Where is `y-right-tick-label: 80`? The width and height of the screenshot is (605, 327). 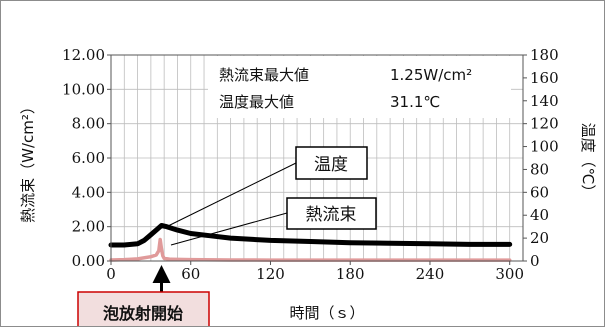
y-right-tick-label: 80 is located at coordinates (539, 169).